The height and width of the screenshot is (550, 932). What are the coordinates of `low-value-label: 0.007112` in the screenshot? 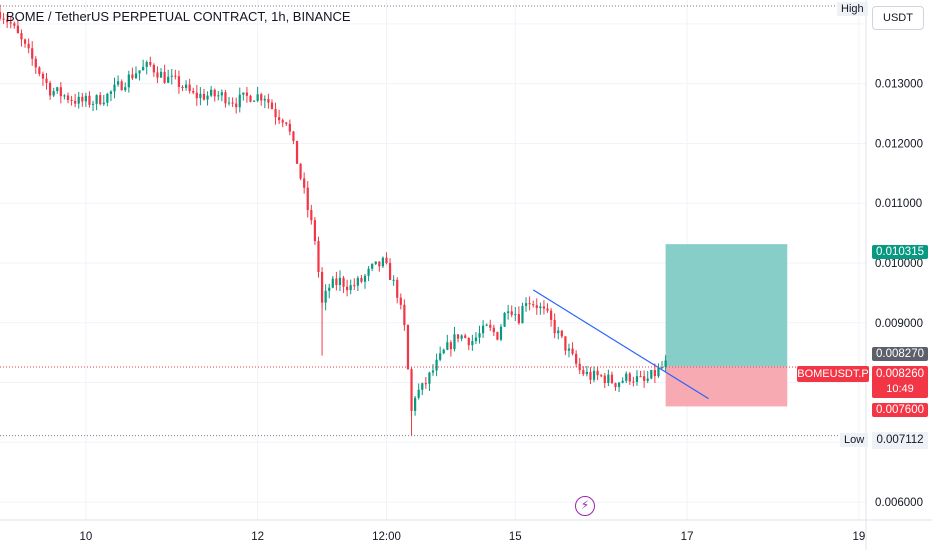 It's located at (900, 440).